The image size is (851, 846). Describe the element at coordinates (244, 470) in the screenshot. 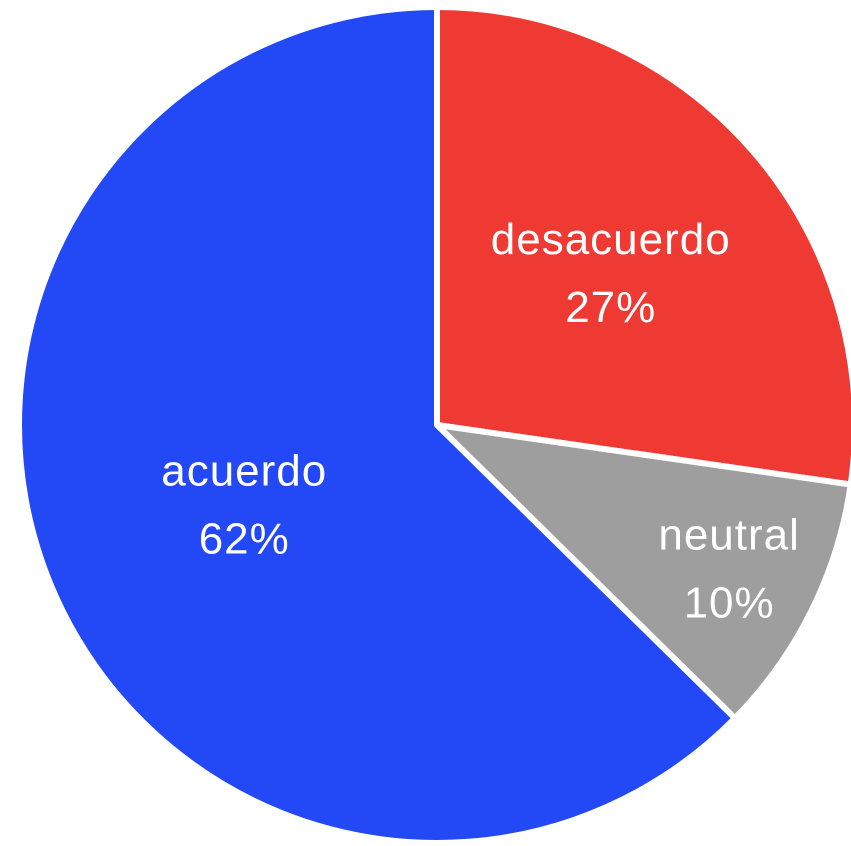

I see `slice-label: acuerdo` at that location.